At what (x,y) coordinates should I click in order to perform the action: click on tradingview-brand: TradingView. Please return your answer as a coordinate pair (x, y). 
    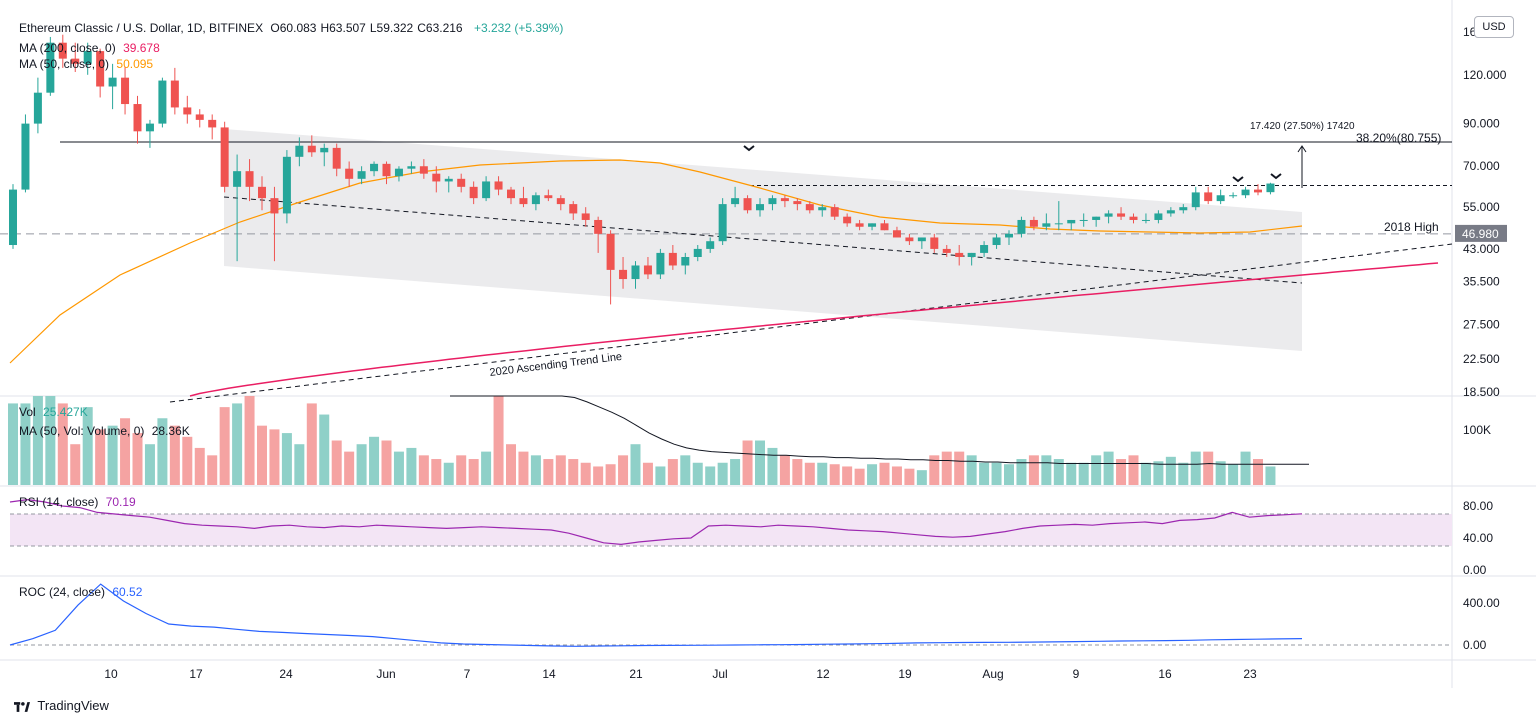
    Looking at the image, I should click on (61, 705).